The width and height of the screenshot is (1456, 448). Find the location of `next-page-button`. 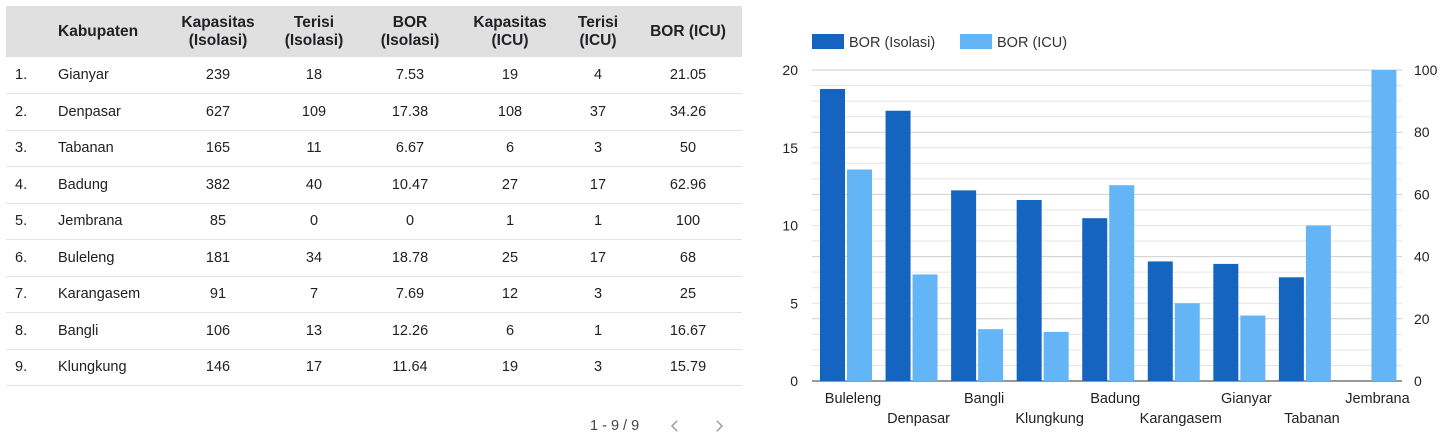

next-page-button is located at coordinates (719, 426).